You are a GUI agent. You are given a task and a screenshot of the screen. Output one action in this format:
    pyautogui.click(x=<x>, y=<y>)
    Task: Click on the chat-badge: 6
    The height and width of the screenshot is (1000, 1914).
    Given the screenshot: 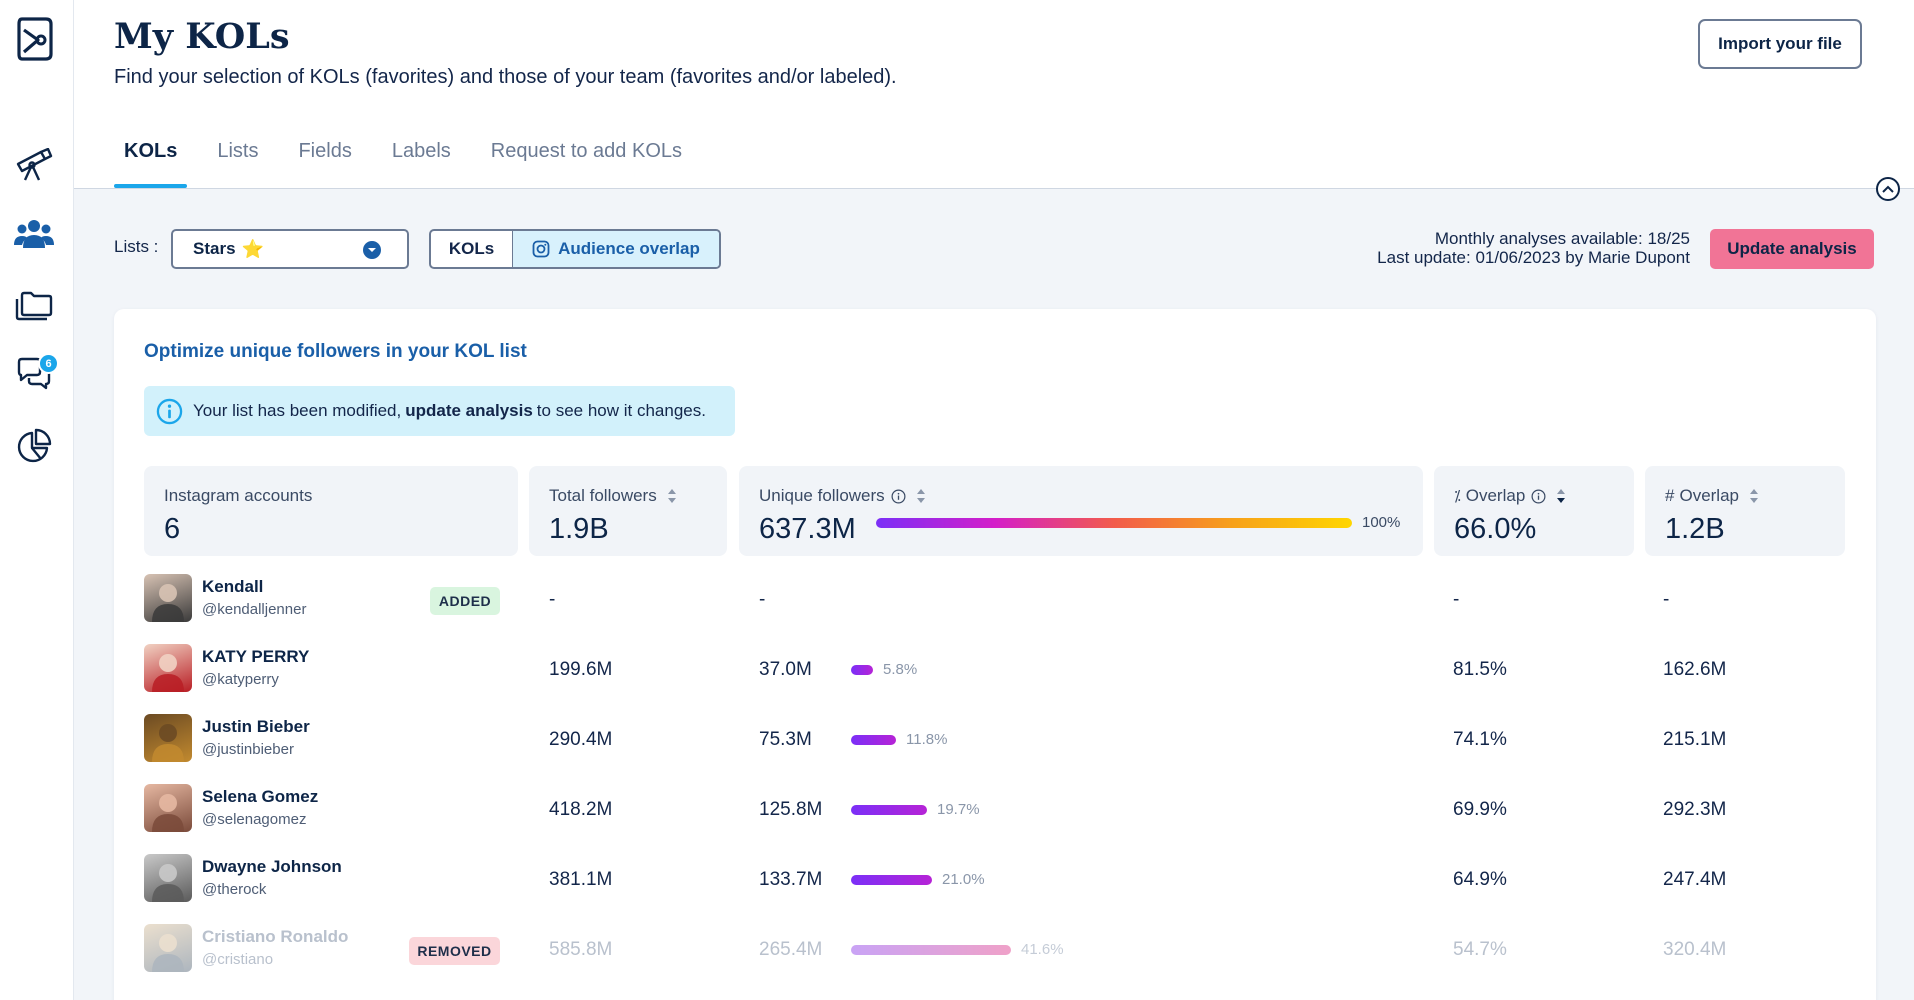 What is the action you would take?
    pyautogui.click(x=48, y=363)
    